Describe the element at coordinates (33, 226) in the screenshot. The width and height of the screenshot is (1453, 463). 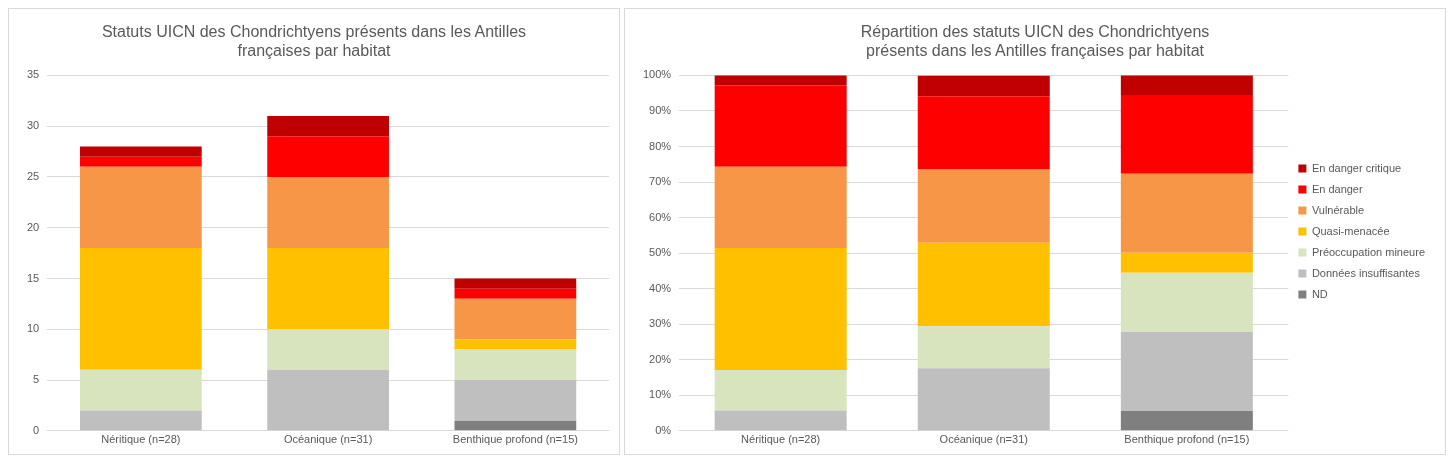
I see `y-tick-label: 20` at that location.